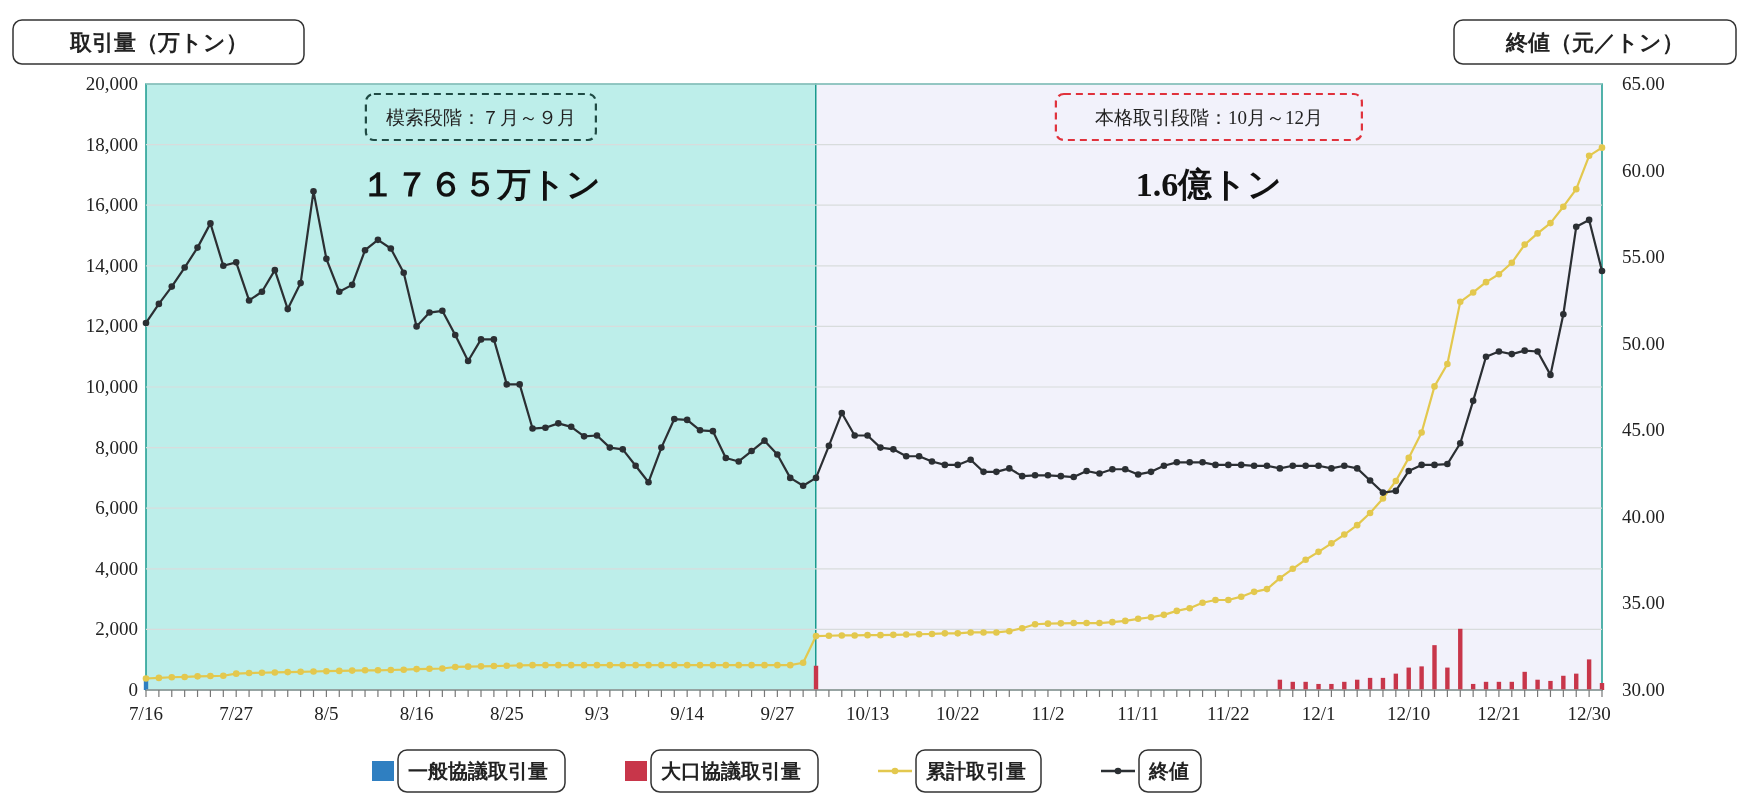 The width and height of the screenshot is (1750, 804). What do you see at coordinates (687, 713) in the screenshot?
I see `x-tick-label: 9/14` at bounding box center [687, 713].